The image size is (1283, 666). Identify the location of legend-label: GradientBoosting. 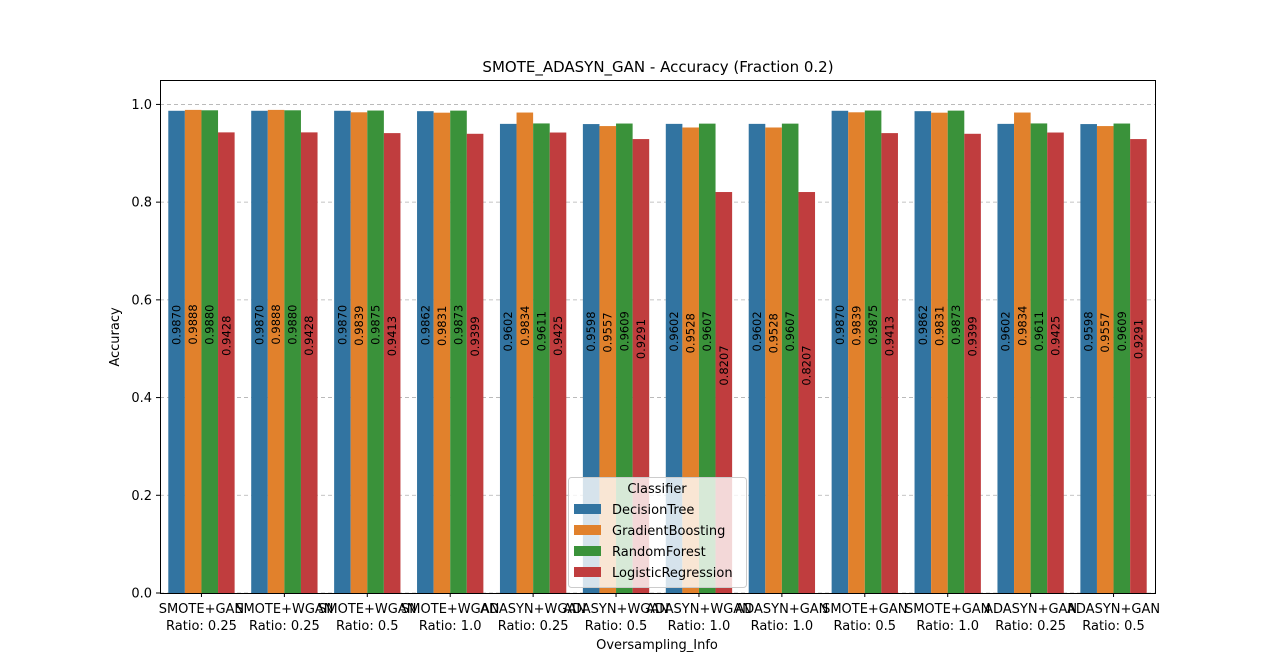
(668, 531).